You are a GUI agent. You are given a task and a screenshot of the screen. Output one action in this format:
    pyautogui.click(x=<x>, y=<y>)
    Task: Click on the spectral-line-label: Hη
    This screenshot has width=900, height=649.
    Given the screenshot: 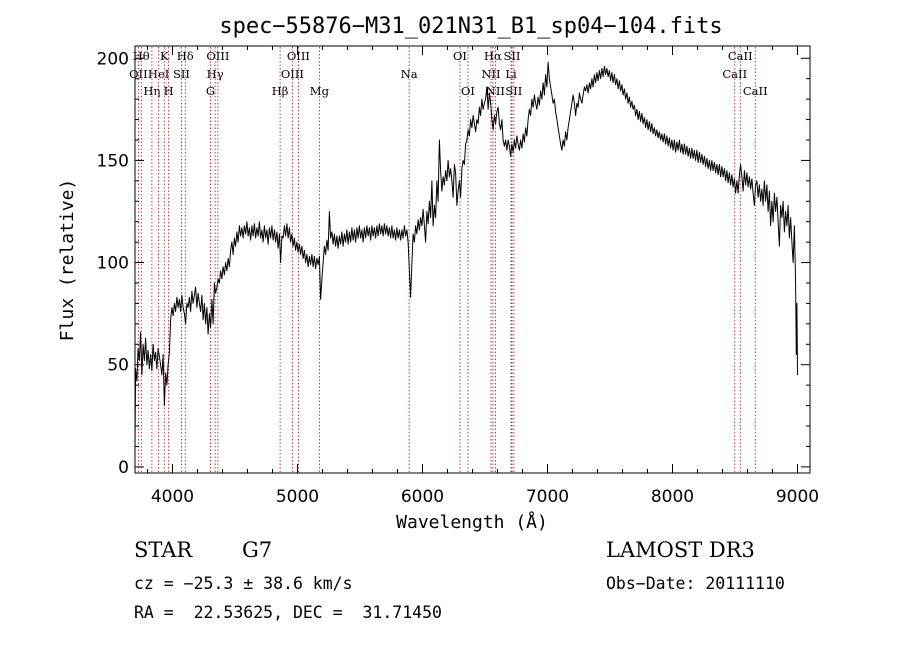 What is the action you would take?
    pyautogui.click(x=151, y=91)
    